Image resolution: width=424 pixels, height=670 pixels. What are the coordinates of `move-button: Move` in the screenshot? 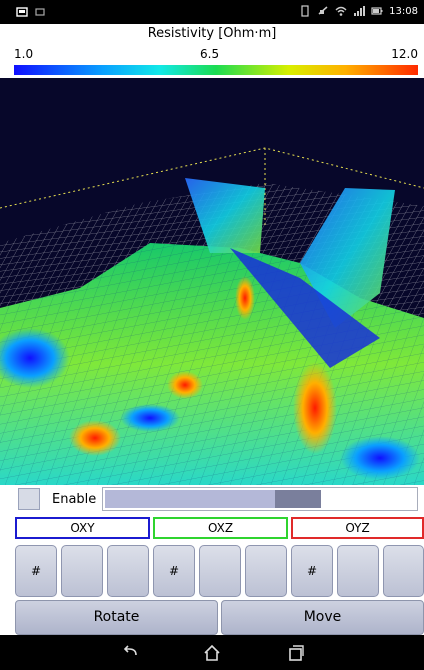 It's located at (322, 617).